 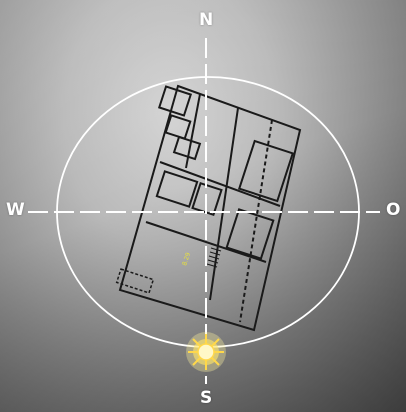 What do you see at coordinates (206, 352) in the screenshot?
I see `sun-icon` at bounding box center [206, 352].